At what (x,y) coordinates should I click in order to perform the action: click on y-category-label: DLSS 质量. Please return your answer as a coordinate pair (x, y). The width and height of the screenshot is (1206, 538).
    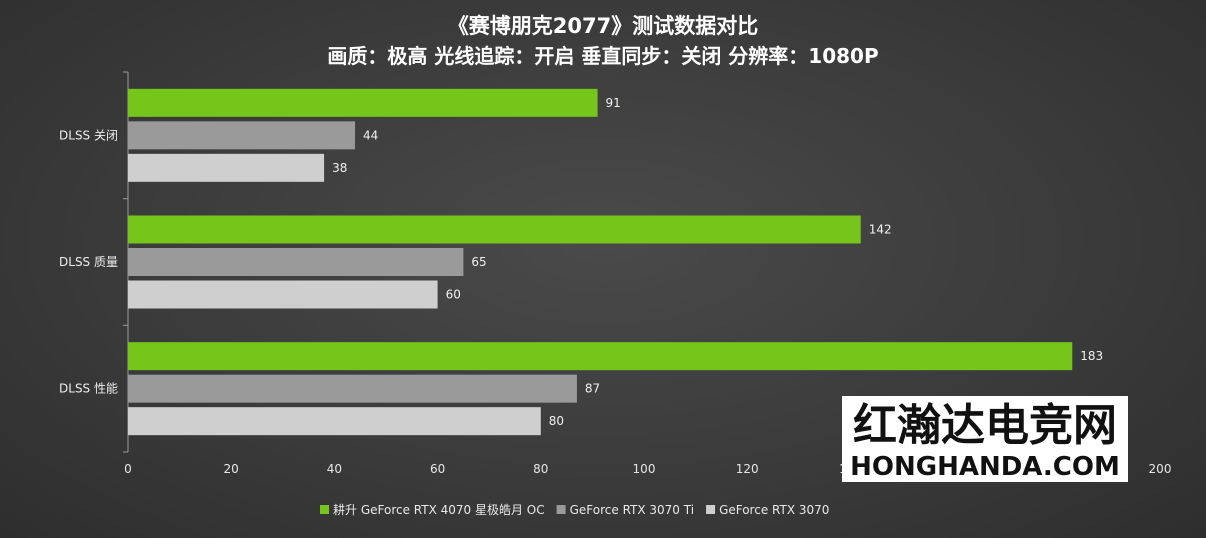
    Looking at the image, I should click on (88, 262).